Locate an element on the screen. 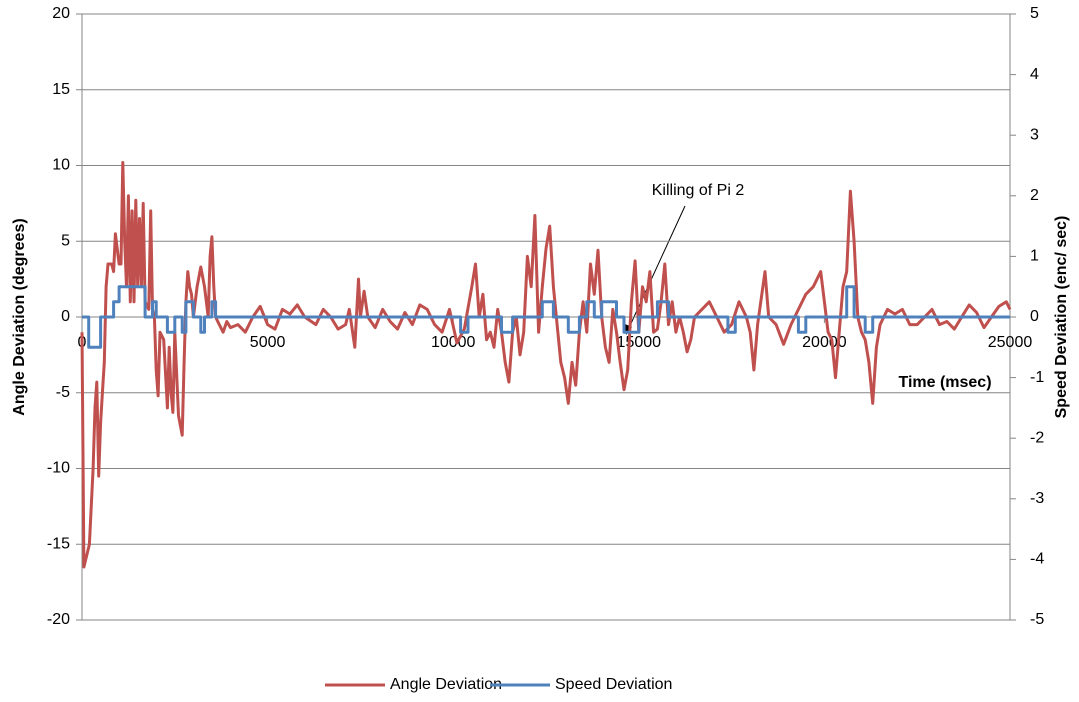 The image size is (1079, 702). y2-tick-label: 2 is located at coordinates (1034, 195).